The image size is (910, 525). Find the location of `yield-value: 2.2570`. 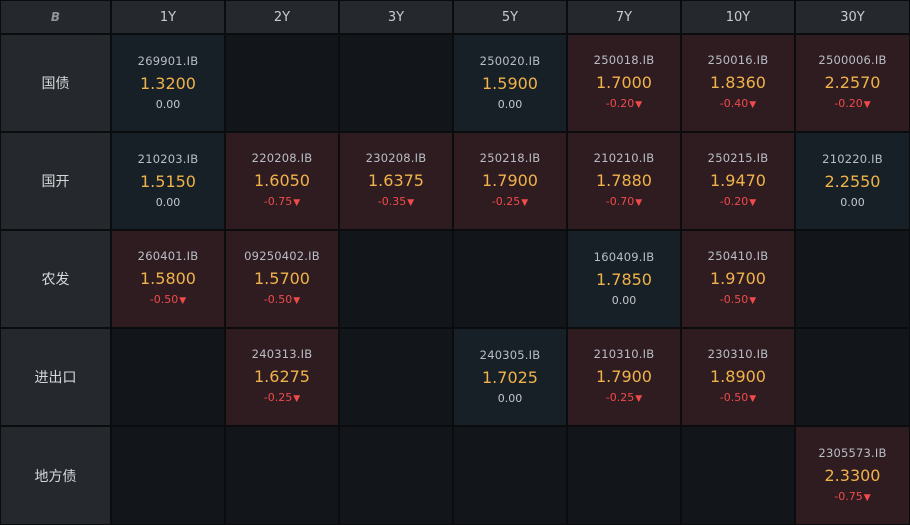

yield-value: 2.2570 is located at coordinates (852, 82).